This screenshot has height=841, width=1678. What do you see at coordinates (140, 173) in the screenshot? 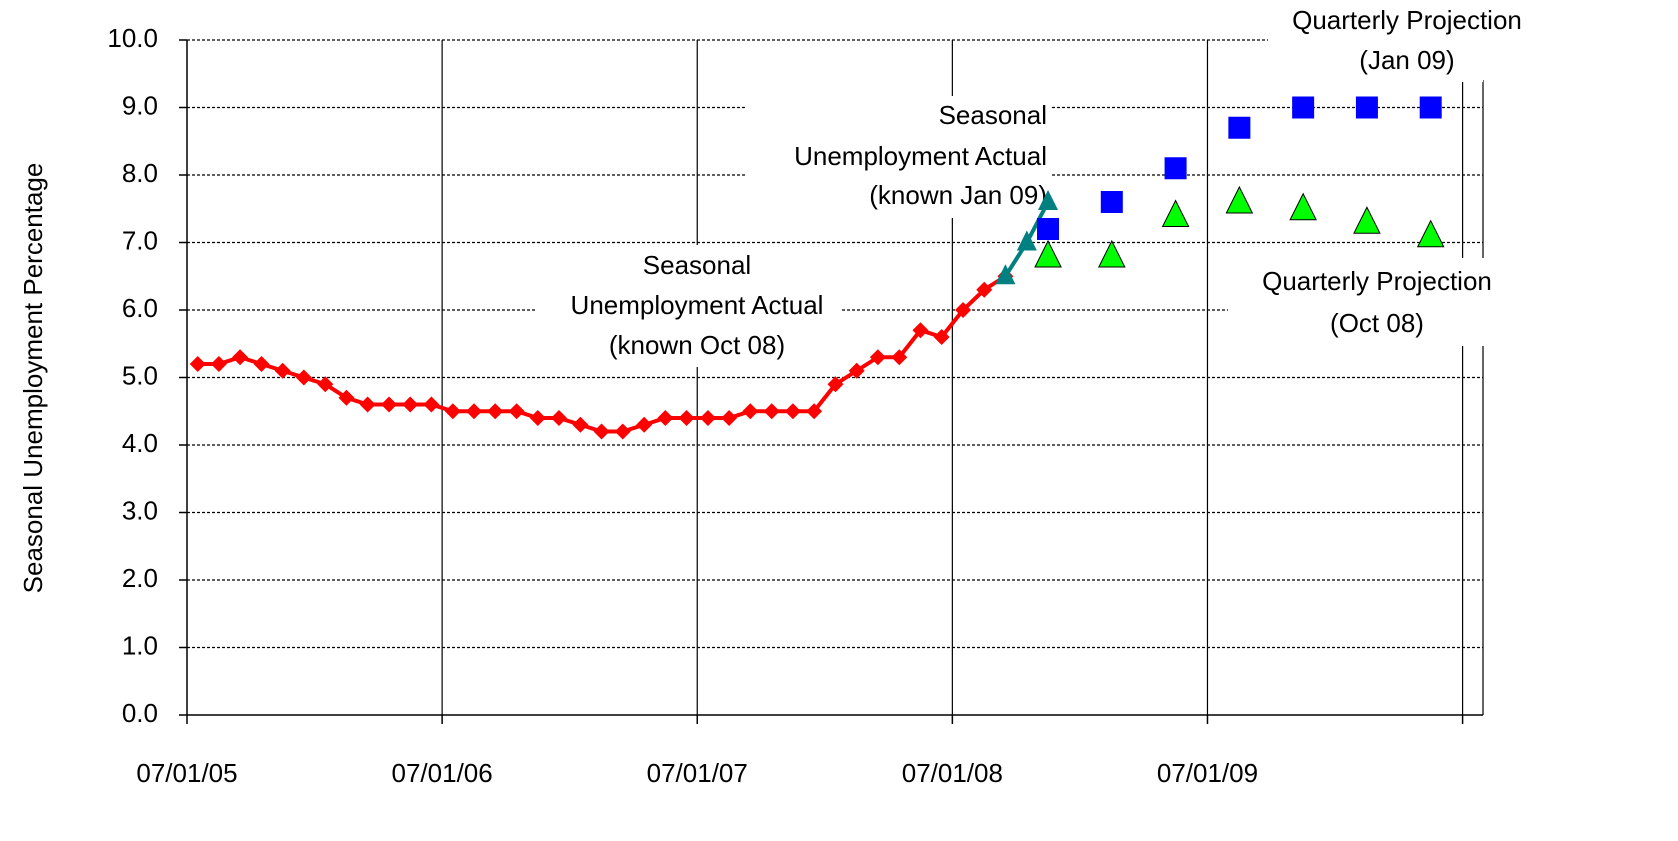
I see `y-tick-label: 8.0` at bounding box center [140, 173].